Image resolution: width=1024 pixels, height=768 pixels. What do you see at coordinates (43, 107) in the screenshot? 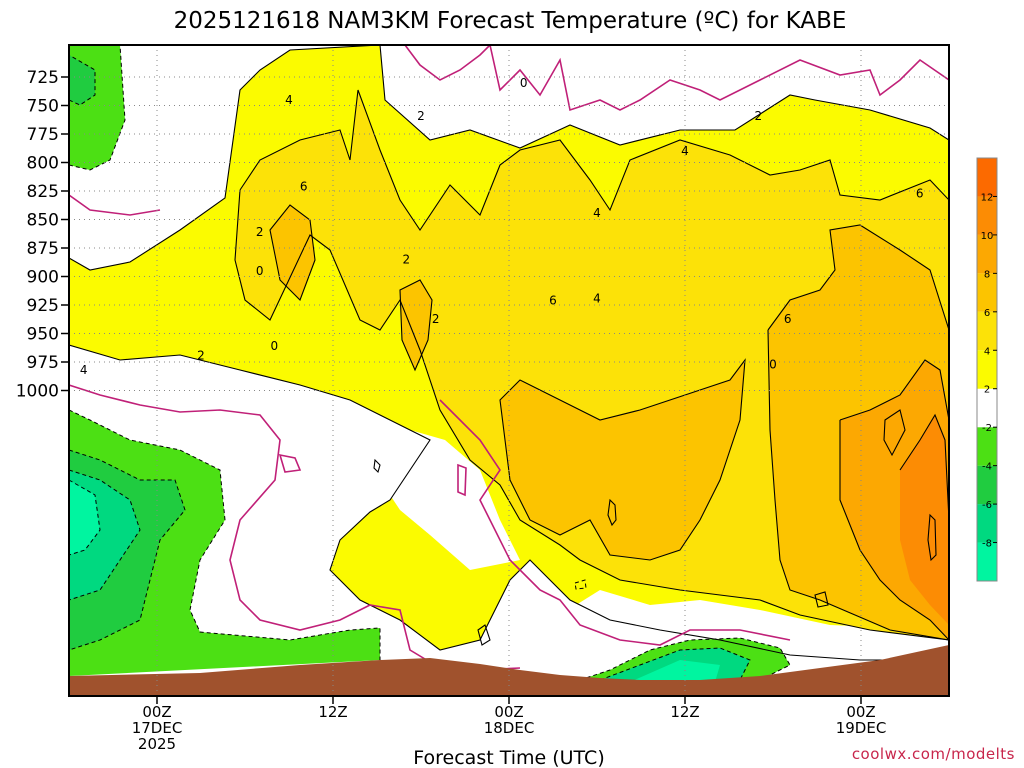
I see `y-tick-label: 750` at bounding box center [43, 107].